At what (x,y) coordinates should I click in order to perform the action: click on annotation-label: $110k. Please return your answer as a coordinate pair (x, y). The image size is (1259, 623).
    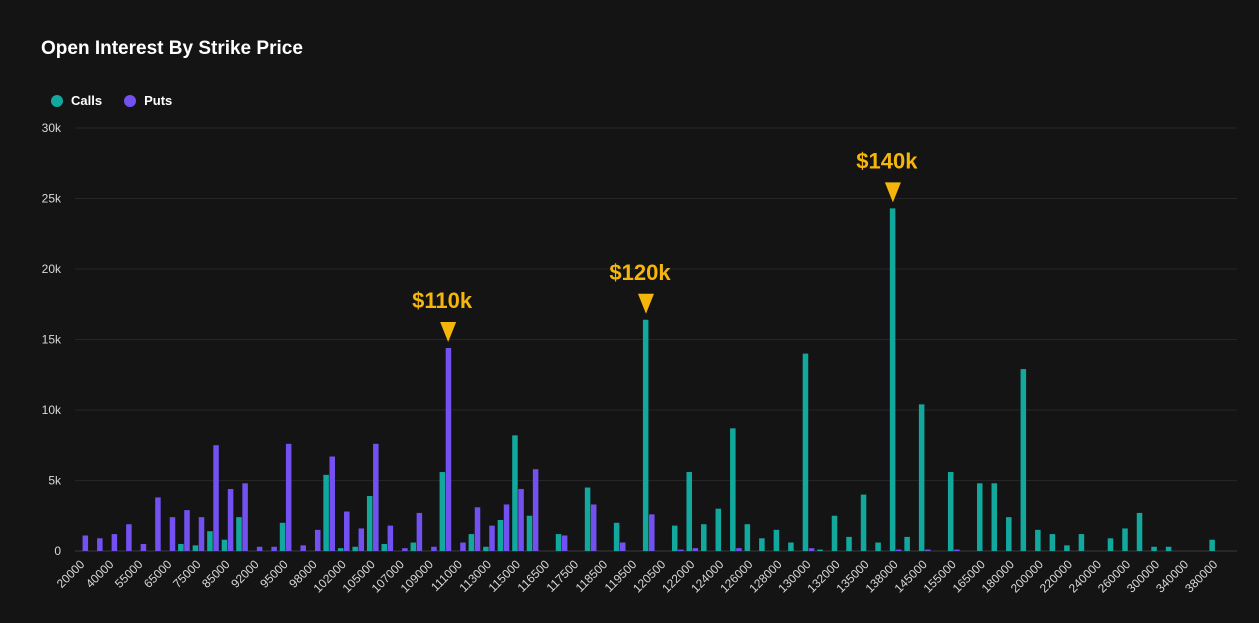
    Looking at the image, I should click on (442, 300).